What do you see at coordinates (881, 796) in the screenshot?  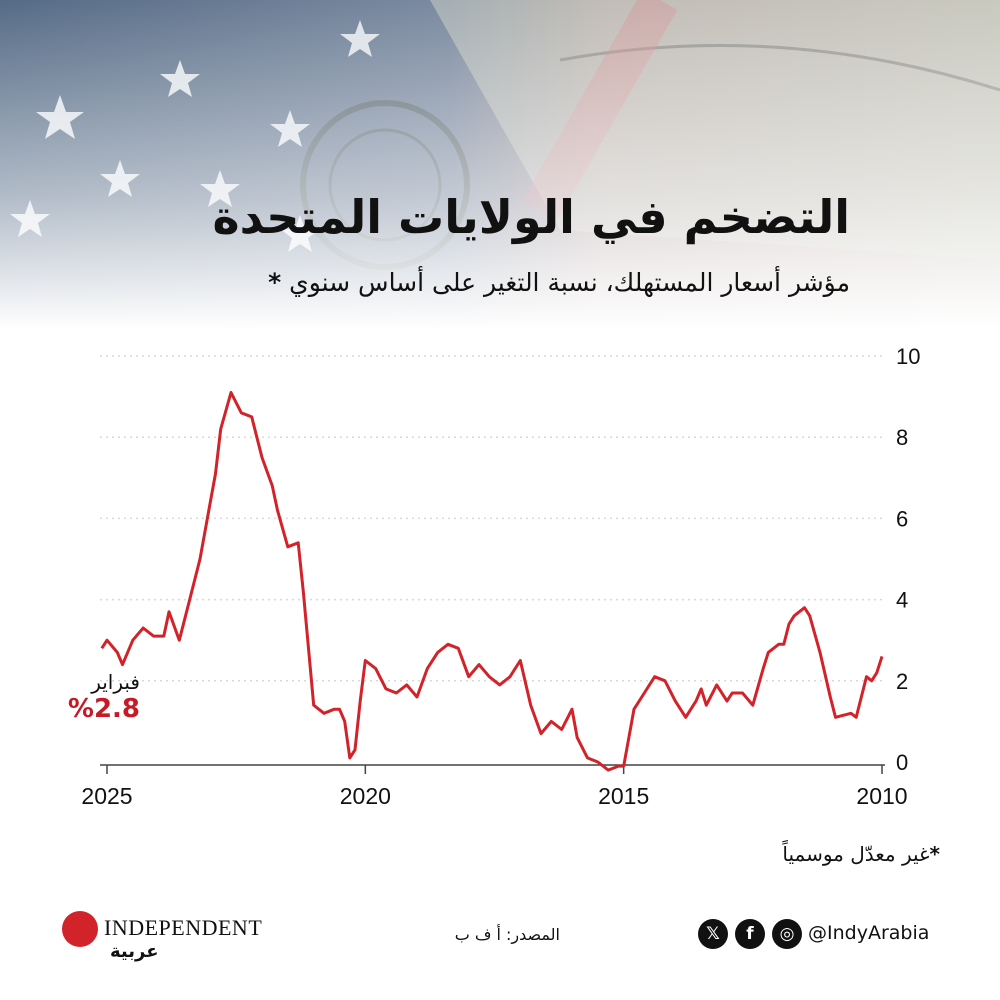 I see `x-tick-label: 2010` at bounding box center [881, 796].